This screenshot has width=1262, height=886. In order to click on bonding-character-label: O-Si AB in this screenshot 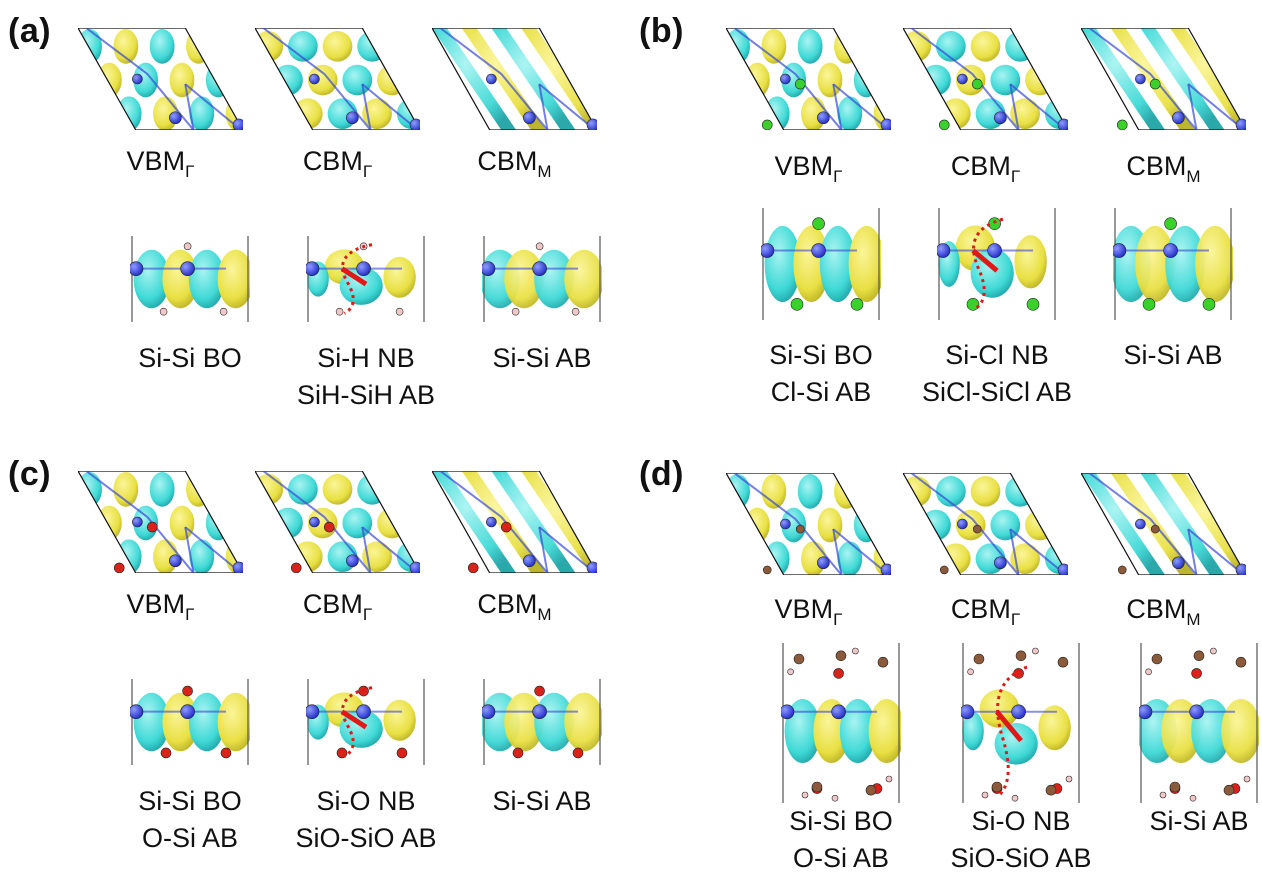, I will do `click(841, 858)`.